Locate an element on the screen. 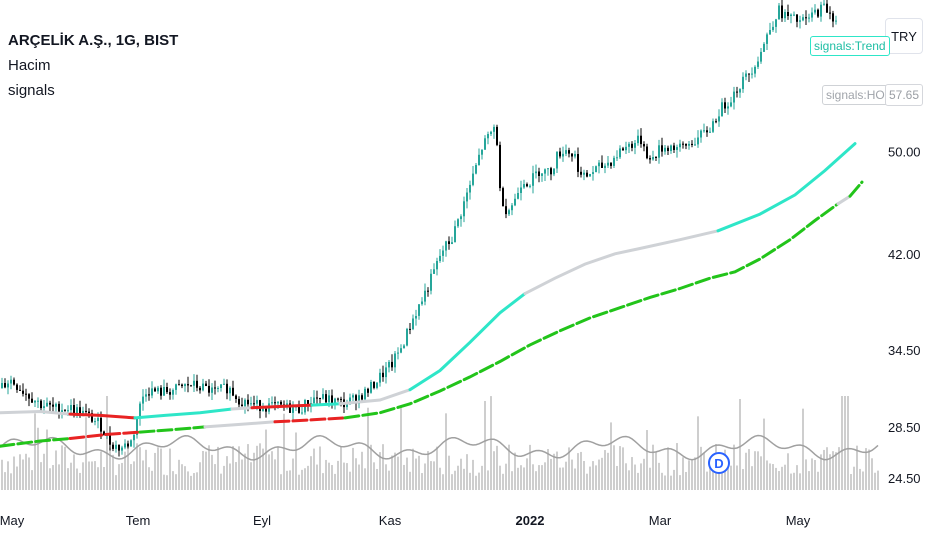 The height and width of the screenshot is (550, 932). volume-indicator-label: Hacim is located at coordinates (29, 65).